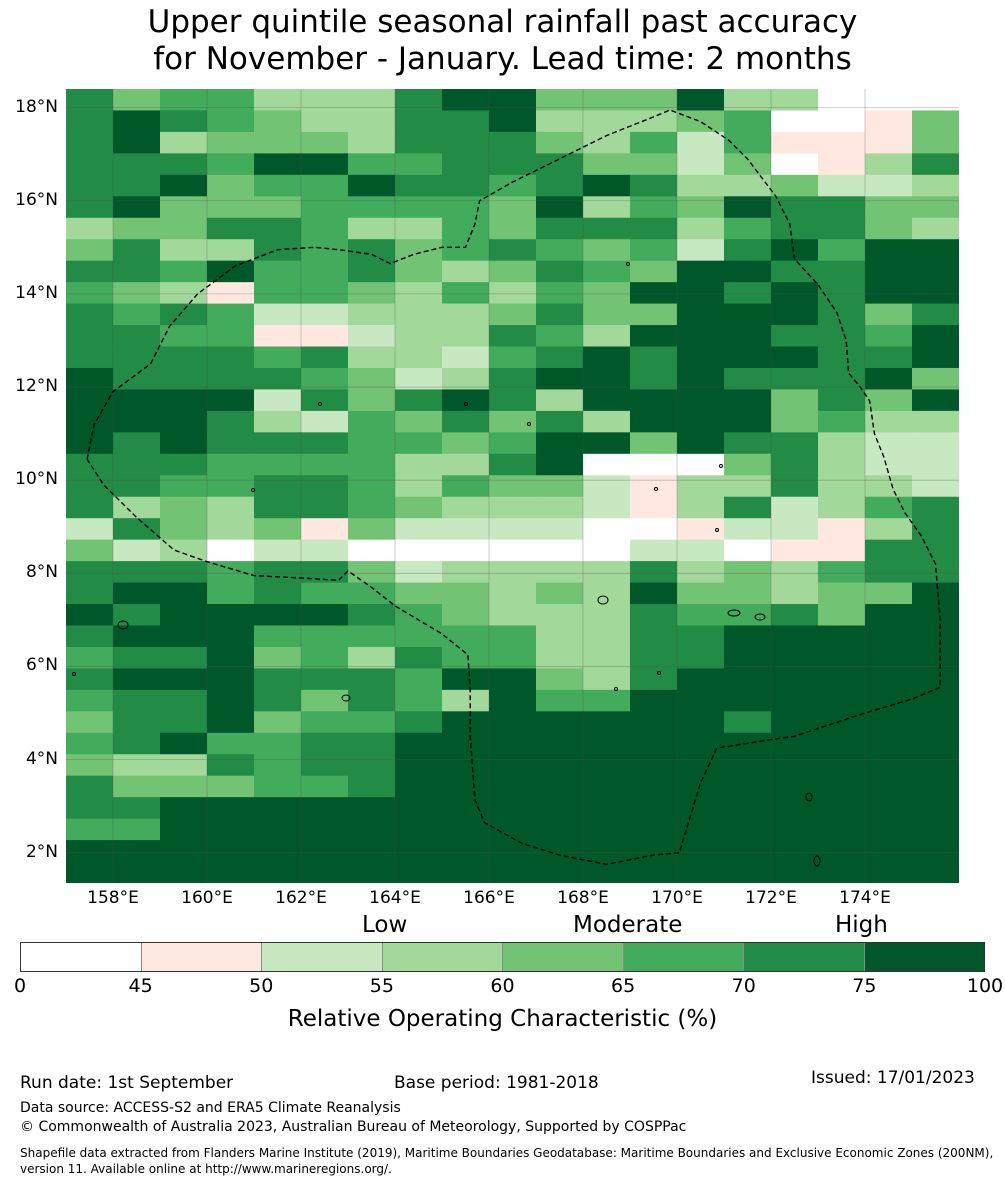 This screenshot has height=1185, width=1005. What do you see at coordinates (771, 898) in the screenshot?
I see `longitude-label: 172°E` at bounding box center [771, 898].